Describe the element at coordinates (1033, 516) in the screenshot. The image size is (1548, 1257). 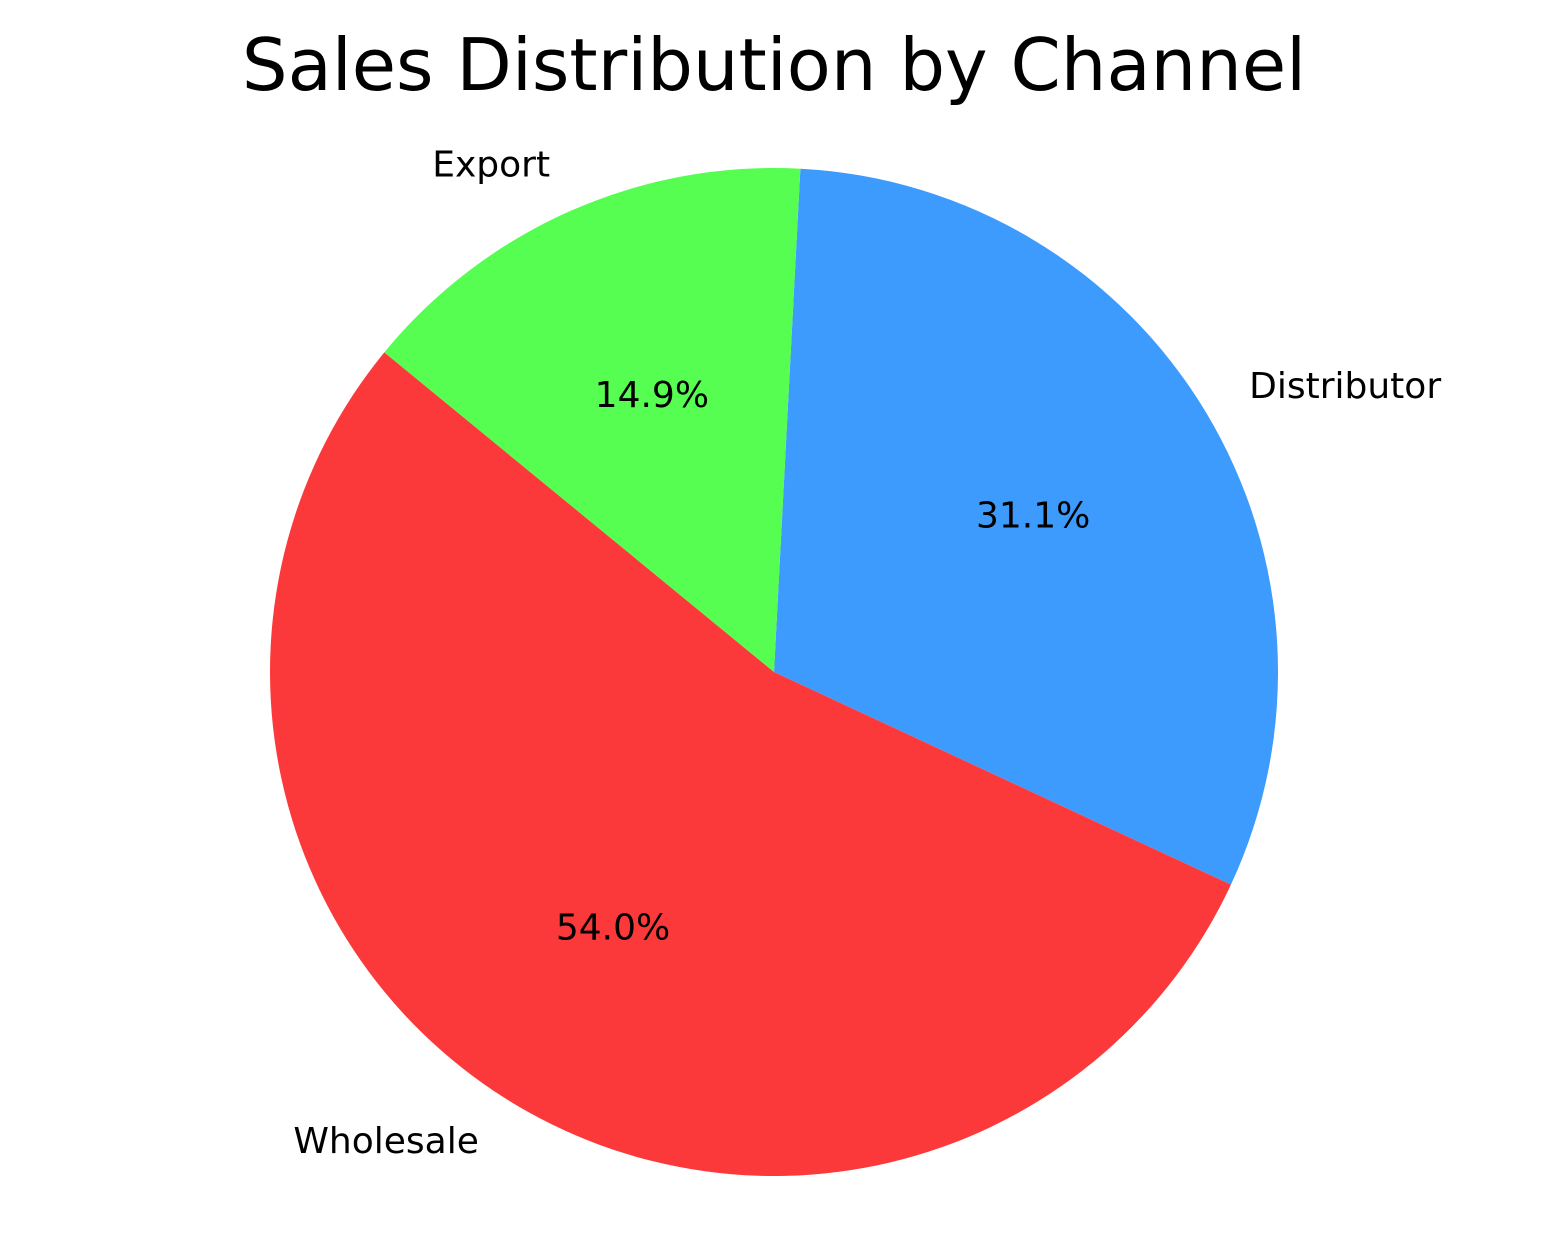
I see `percent-label-distributor: 31.1%` at that location.